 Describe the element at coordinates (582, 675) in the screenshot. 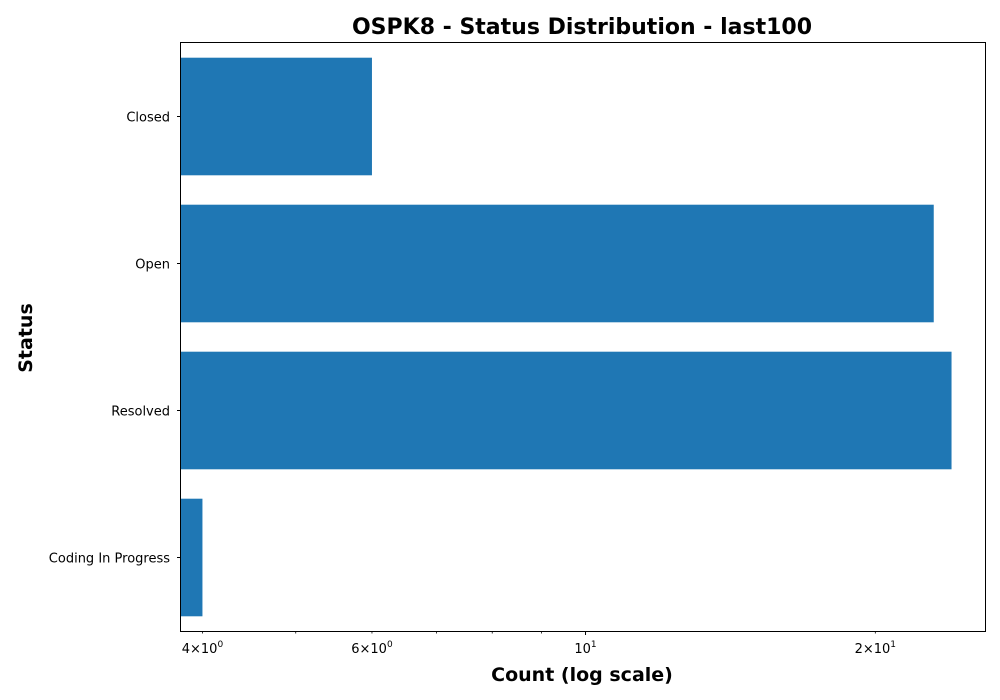

I see `x-axis-label: Count (log scale)` at that location.